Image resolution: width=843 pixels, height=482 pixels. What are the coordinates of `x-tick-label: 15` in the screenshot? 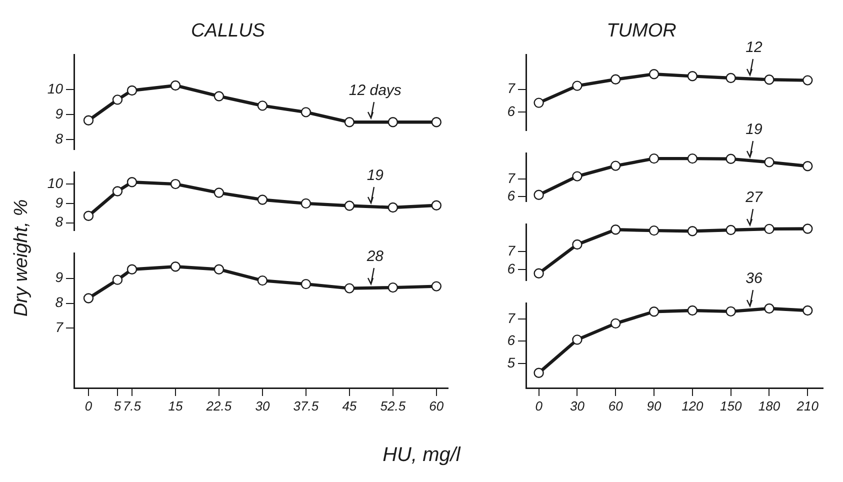 It's located at (176, 406).